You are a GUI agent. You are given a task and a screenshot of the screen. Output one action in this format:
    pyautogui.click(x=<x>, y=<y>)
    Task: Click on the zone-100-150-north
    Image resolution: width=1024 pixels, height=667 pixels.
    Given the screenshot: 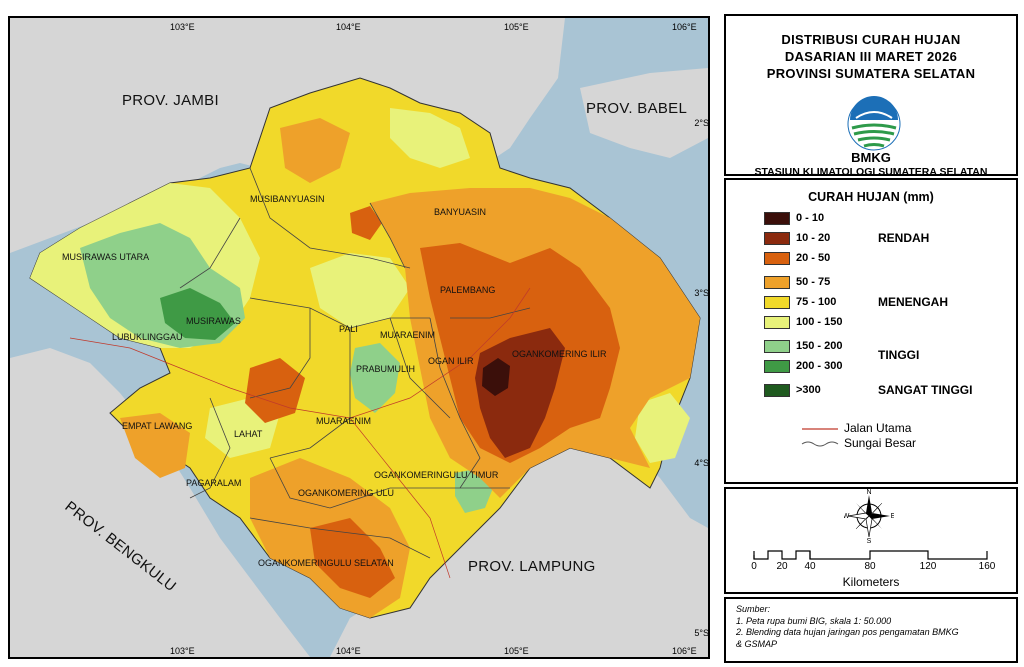 What is the action you would take?
    pyautogui.click(x=430, y=138)
    